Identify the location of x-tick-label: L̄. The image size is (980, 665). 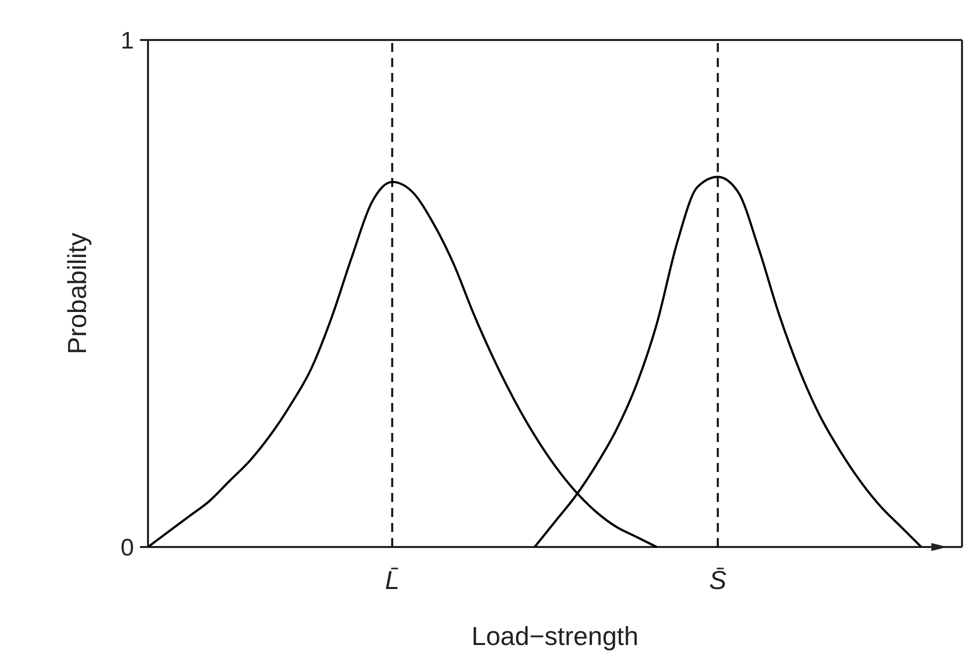
(392, 580).